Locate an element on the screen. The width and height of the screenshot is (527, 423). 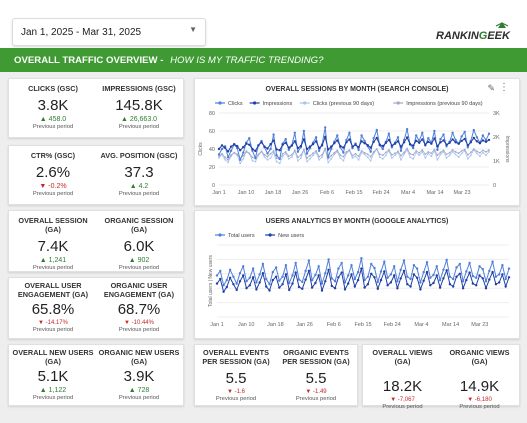
scorecard-delta: ▲ 1,241 is located at coordinates (53, 260).